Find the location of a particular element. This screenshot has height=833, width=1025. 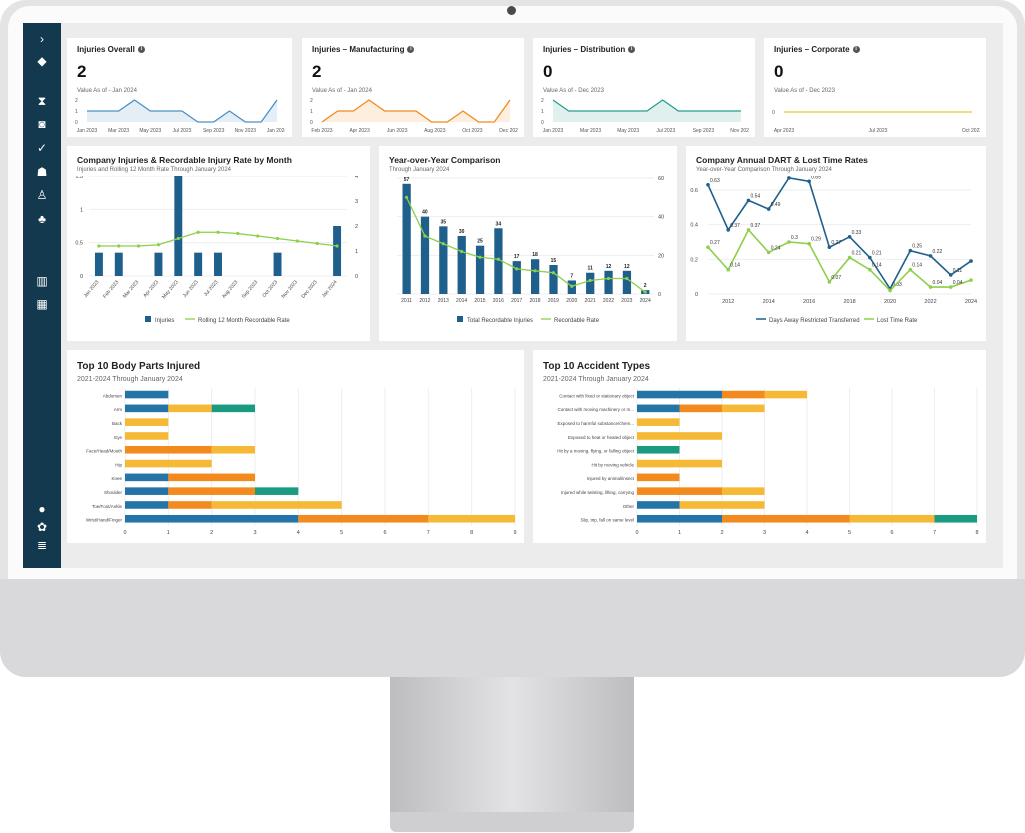

point-rolling-rate is located at coordinates (198, 232).